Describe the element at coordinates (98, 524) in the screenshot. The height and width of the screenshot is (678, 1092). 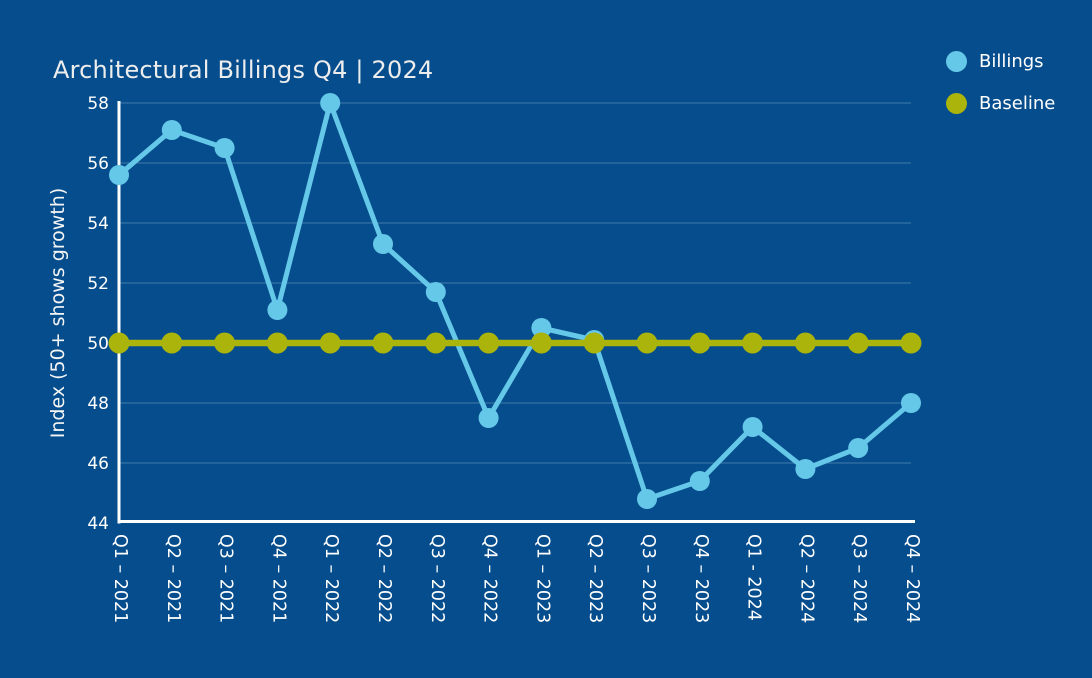
I see `y-tick-label: 44` at that location.